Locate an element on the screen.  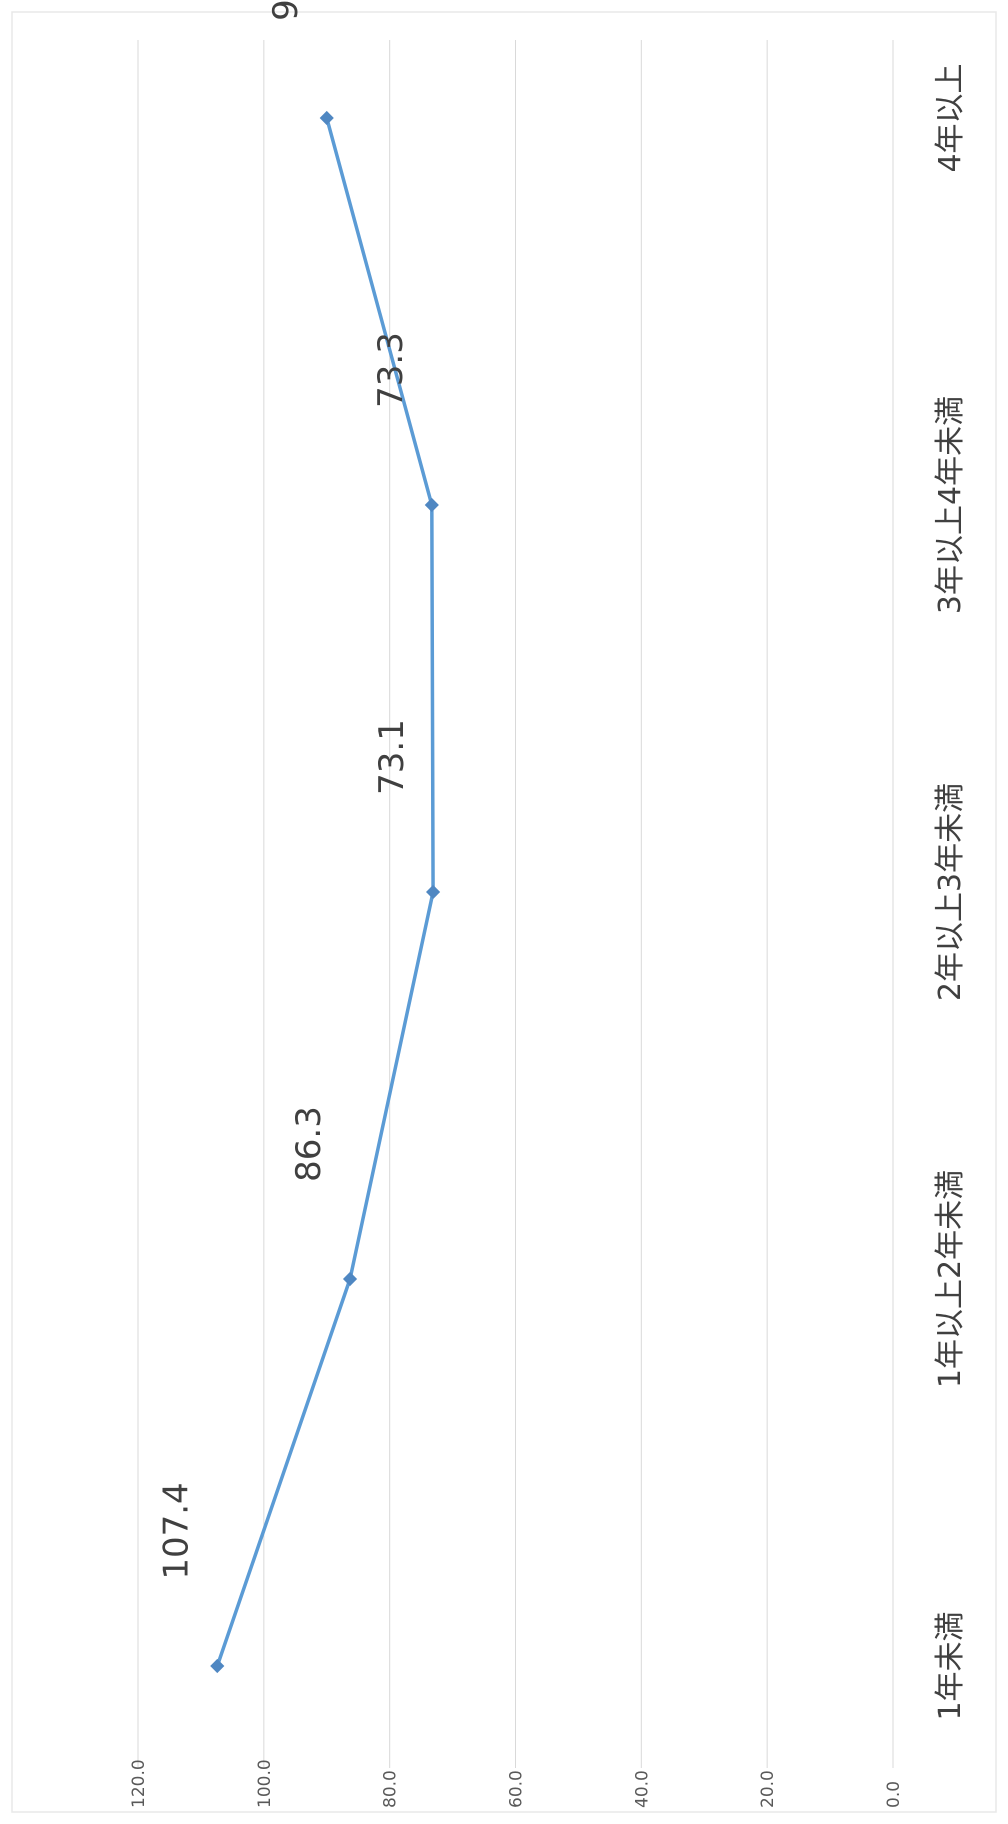
y-tick-label: 40.0 is located at coordinates (642, 1789).